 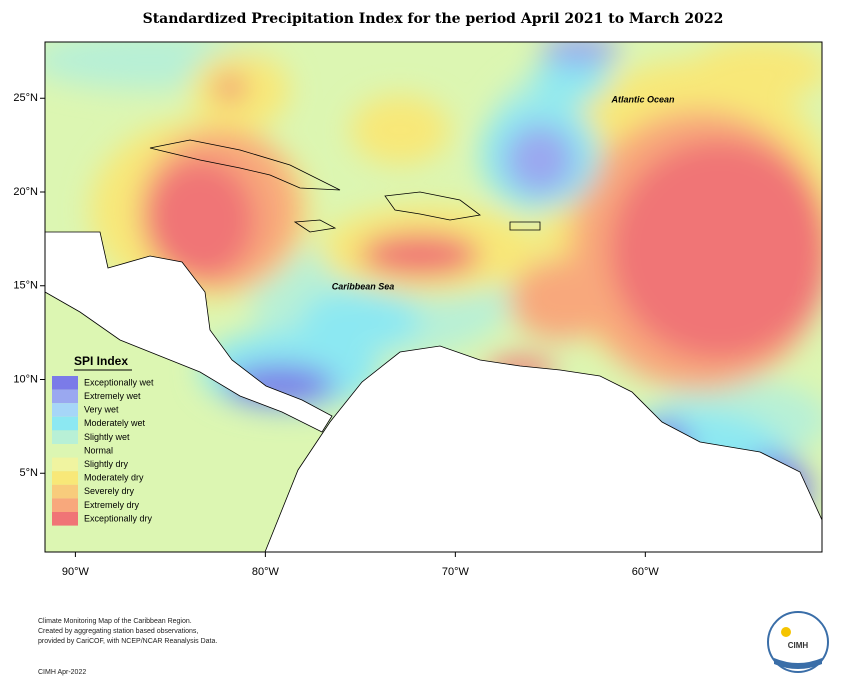 I want to click on legend-label: Severely dry, so click(x=109, y=491).